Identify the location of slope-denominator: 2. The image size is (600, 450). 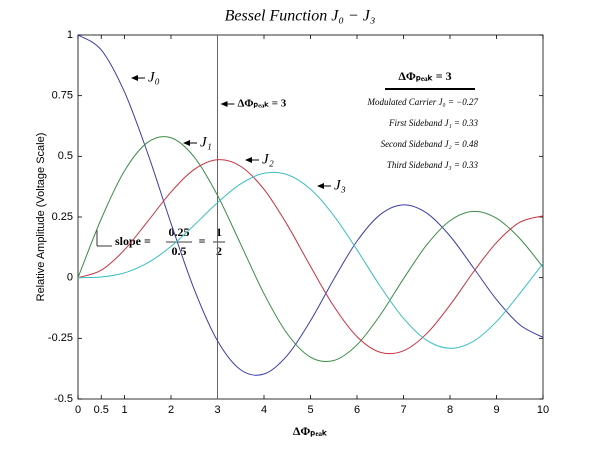
(219, 251).